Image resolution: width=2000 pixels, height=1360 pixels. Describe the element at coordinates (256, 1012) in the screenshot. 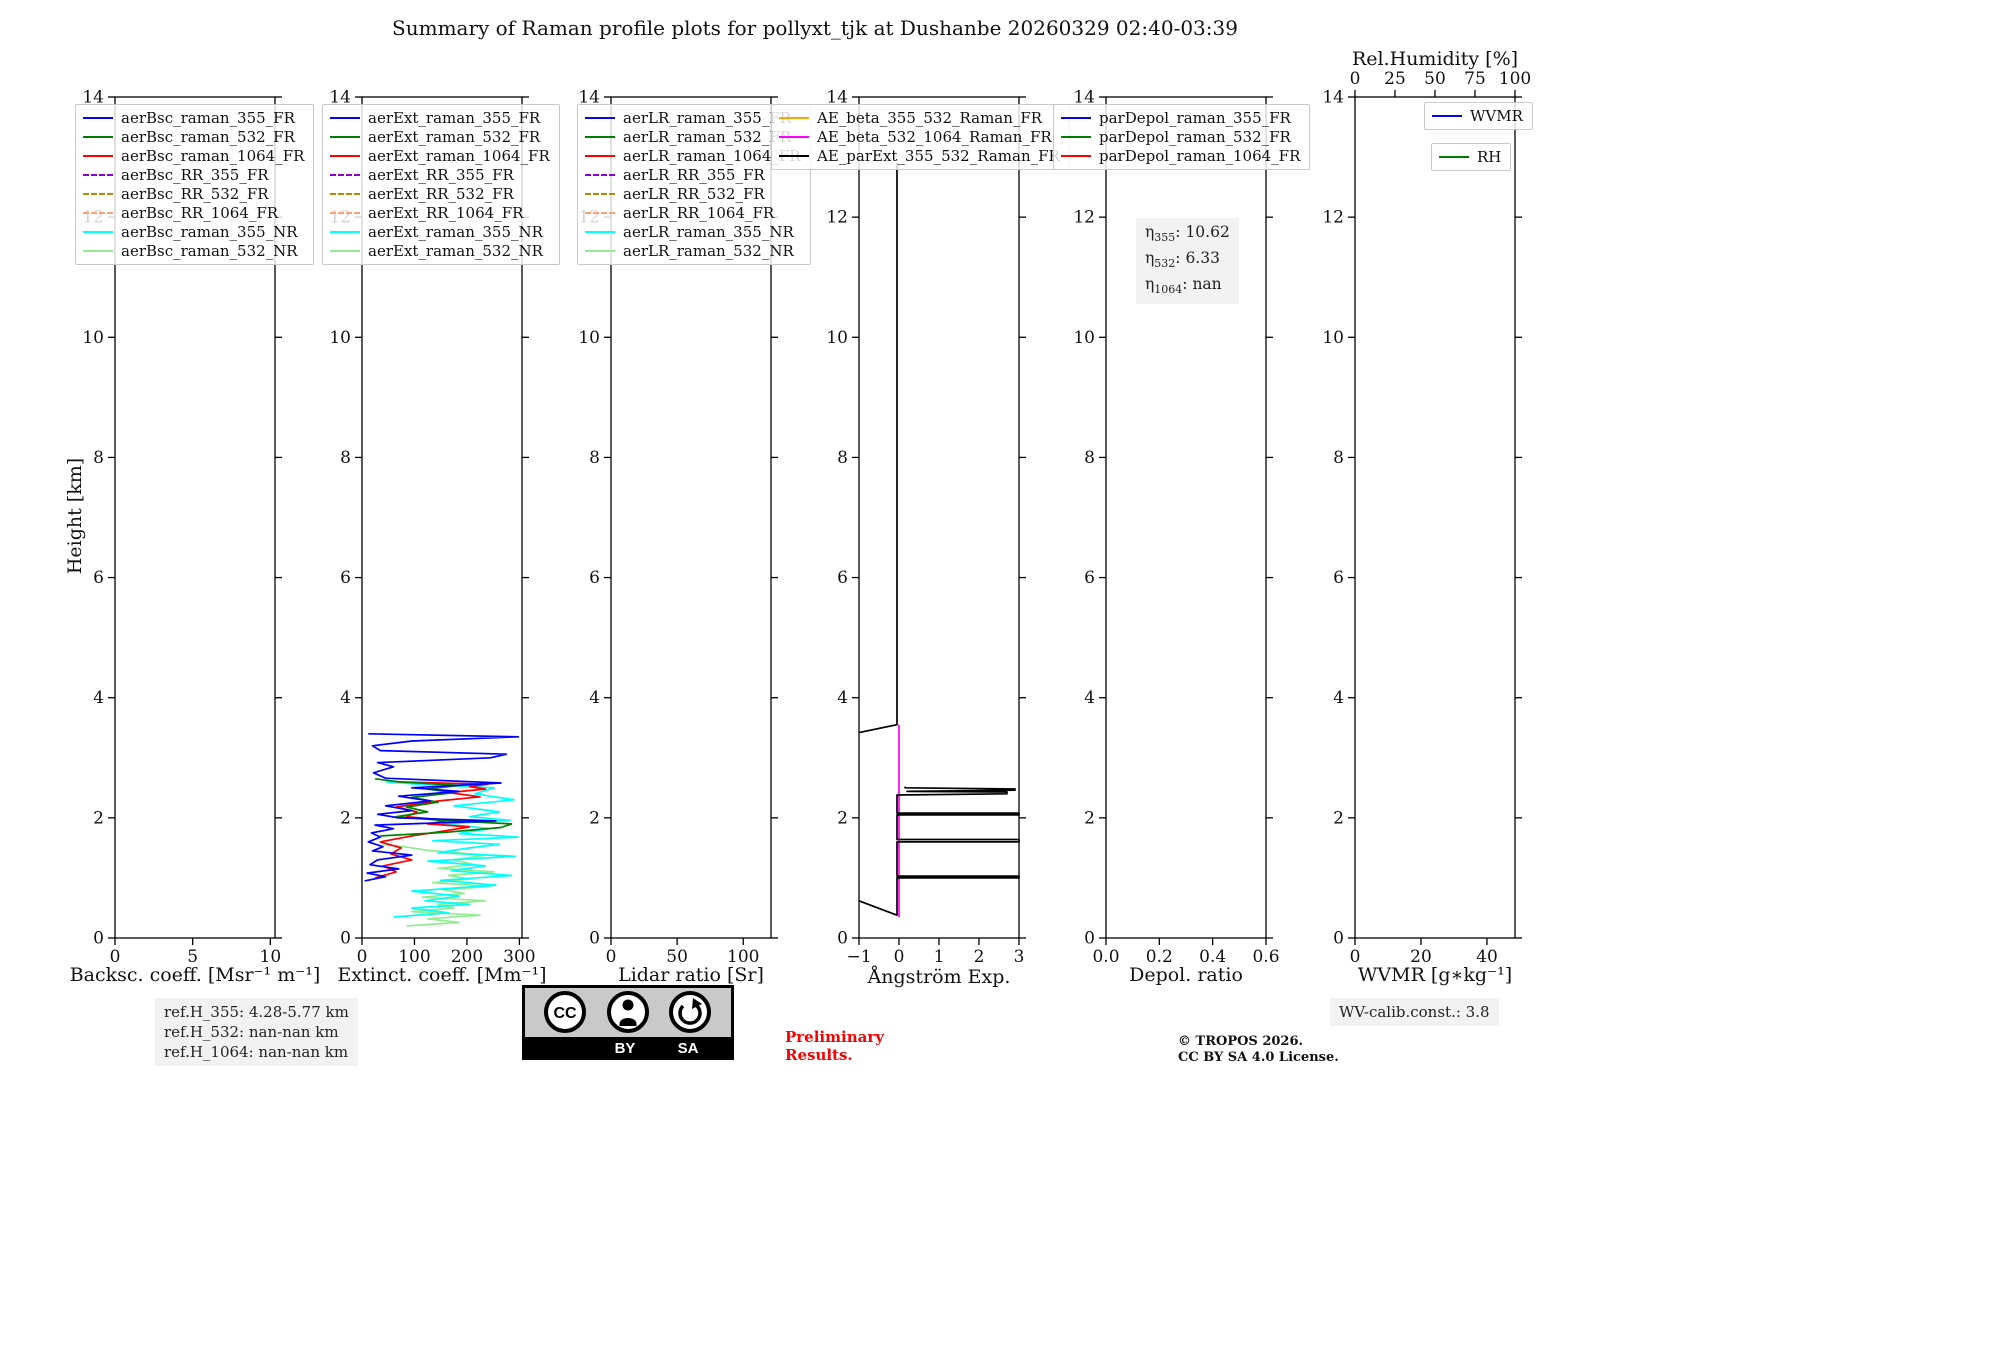

I see `ref-h-355: ref.H_355: 4.28-5.77 km` at that location.